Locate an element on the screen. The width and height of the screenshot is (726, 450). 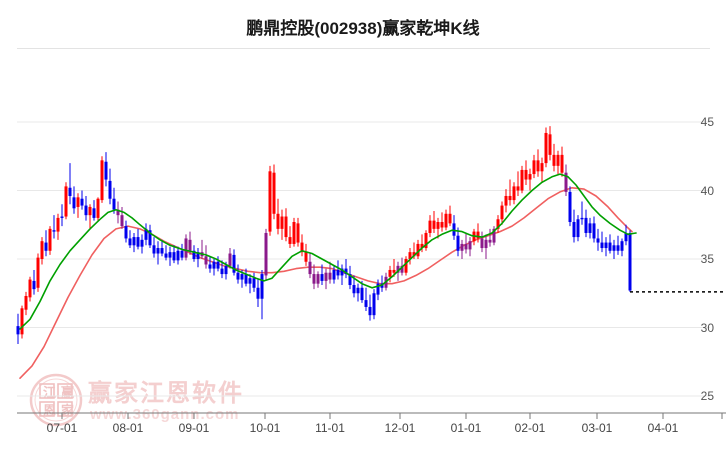
x-axis-tick-label: 04-01 is located at coordinates (663, 428).